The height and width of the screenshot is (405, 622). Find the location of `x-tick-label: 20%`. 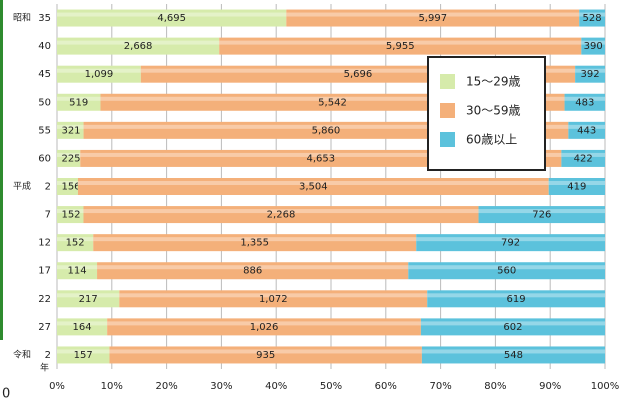

x-tick-label: 20% is located at coordinates (166, 386).